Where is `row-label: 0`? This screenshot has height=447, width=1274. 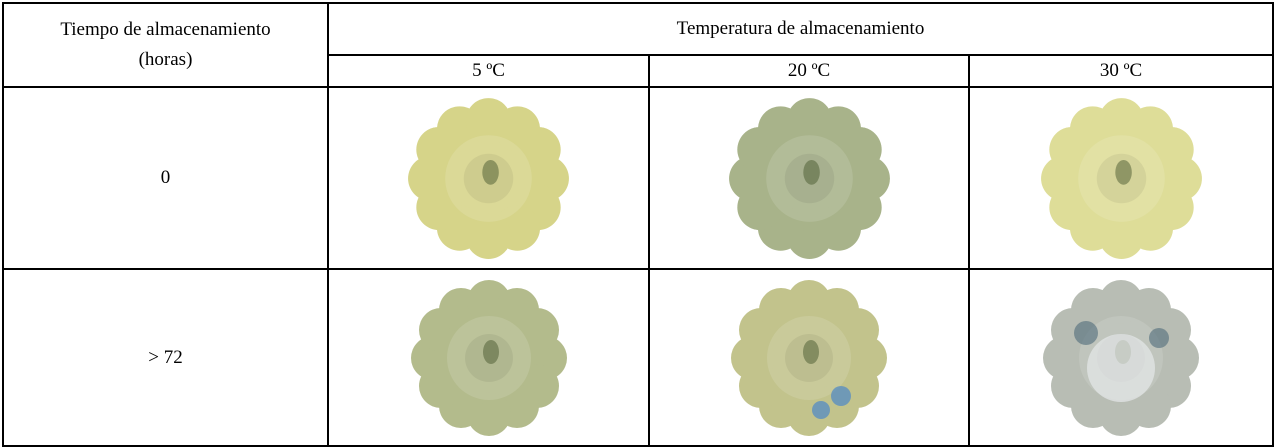 row-label: 0 is located at coordinates (165, 178).